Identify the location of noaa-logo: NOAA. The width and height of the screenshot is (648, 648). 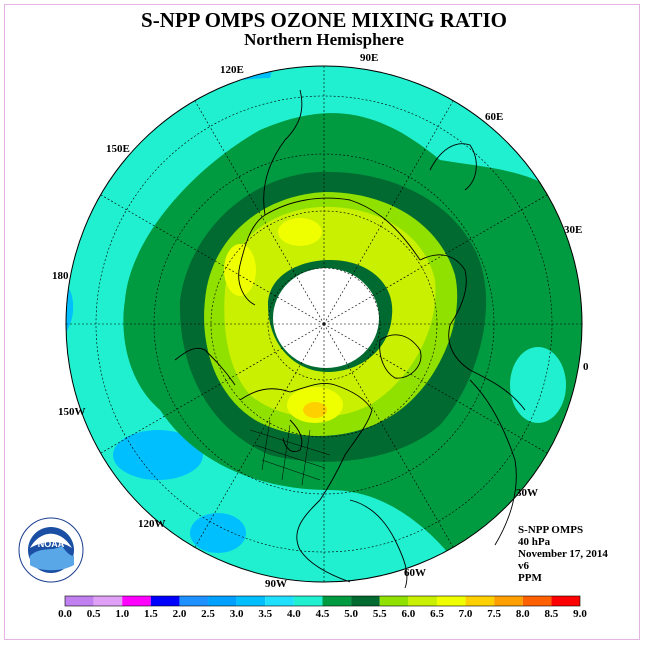
(51, 550).